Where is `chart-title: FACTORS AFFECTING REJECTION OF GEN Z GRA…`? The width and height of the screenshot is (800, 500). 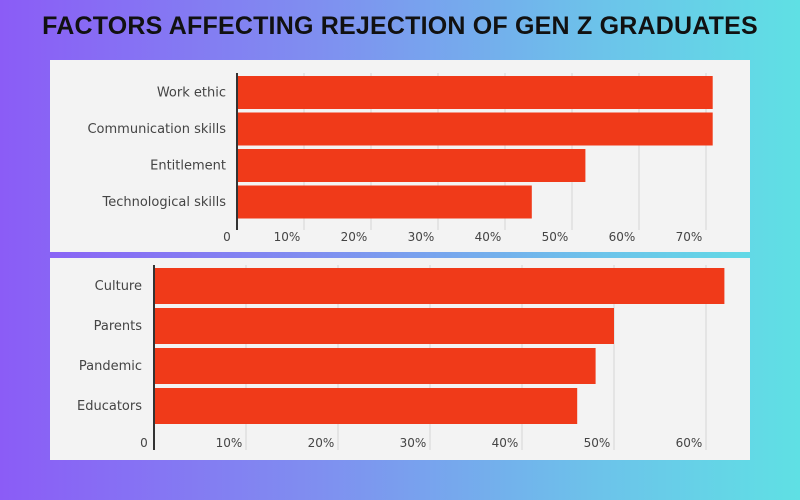 chart-title: FACTORS AFFECTING REJECTION OF GEN Z GRA… is located at coordinates (400, 26).